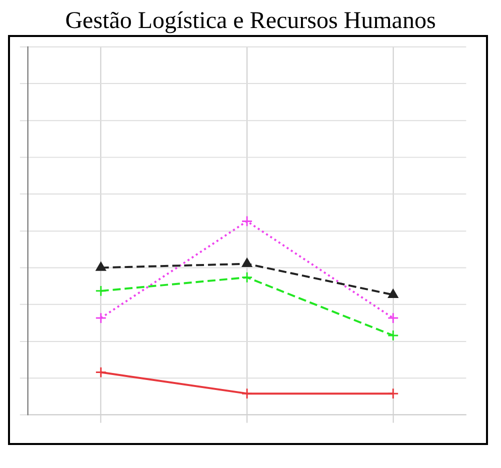  What do you see at coordinates (250, 21) in the screenshot?
I see `chart-title: Gestão Logística e Recursos Humanos` at bounding box center [250, 21].